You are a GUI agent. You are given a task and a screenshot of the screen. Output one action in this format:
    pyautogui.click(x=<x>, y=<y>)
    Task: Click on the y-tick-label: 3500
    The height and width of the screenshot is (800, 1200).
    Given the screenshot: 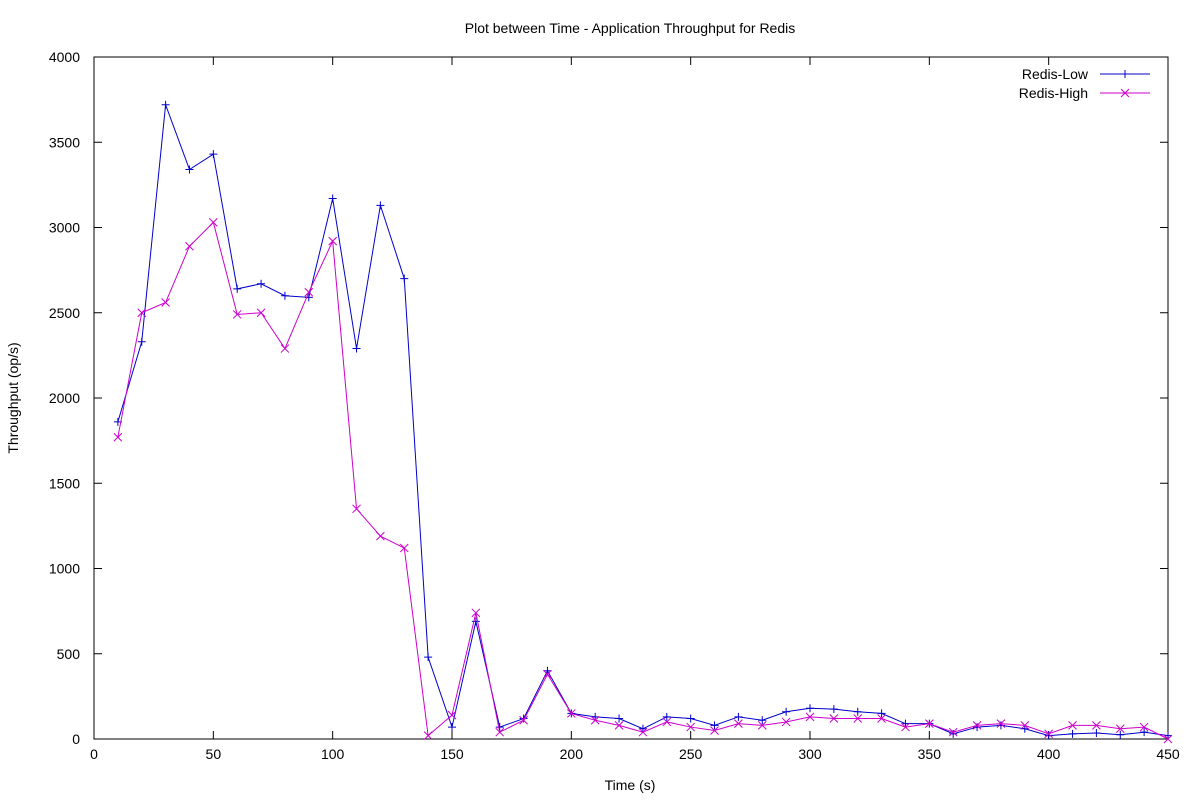 What is the action you would take?
    pyautogui.click(x=64, y=142)
    